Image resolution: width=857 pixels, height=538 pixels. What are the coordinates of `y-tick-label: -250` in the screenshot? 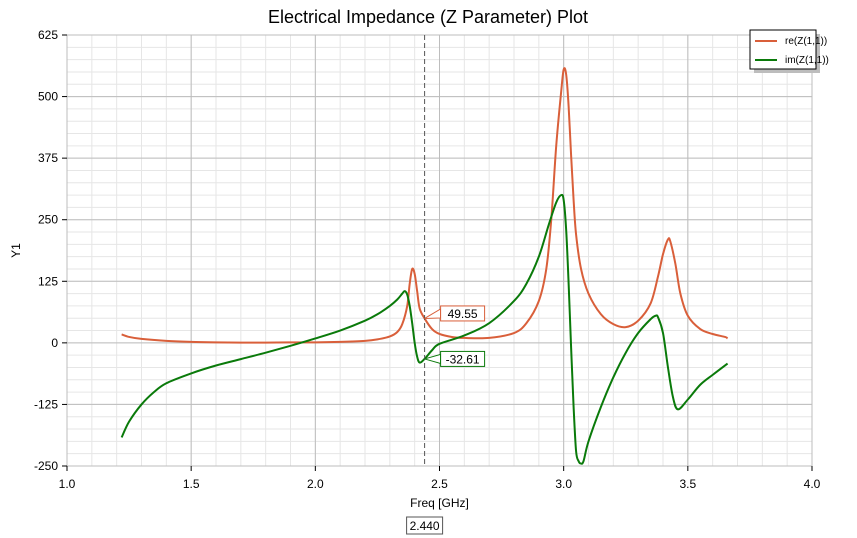 It's located at (46, 466).